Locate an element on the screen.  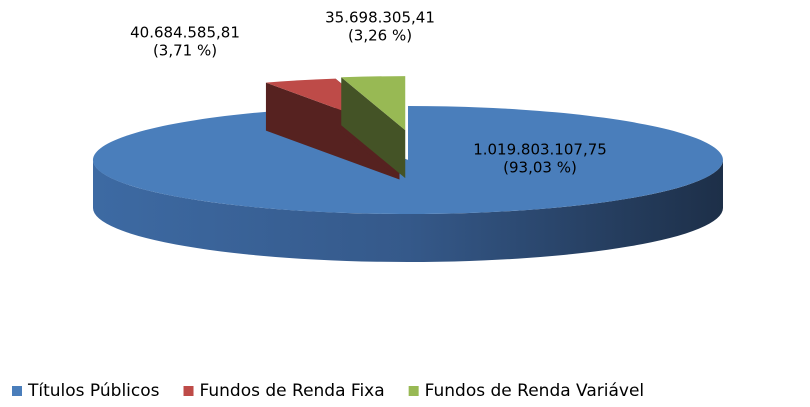
value-label: 40.684.585,81 is located at coordinates (185, 33).